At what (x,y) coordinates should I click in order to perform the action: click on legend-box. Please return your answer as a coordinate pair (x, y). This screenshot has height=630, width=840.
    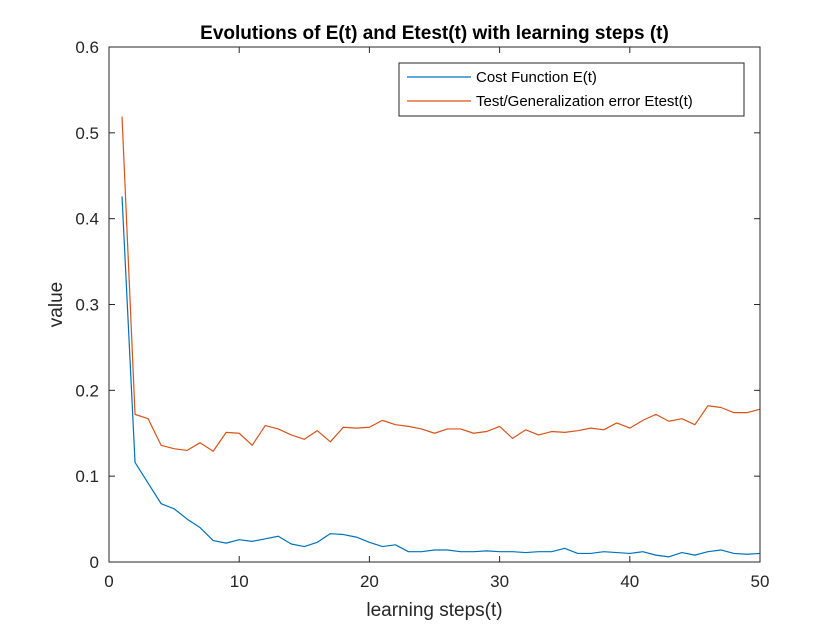
    Looking at the image, I should click on (571, 89).